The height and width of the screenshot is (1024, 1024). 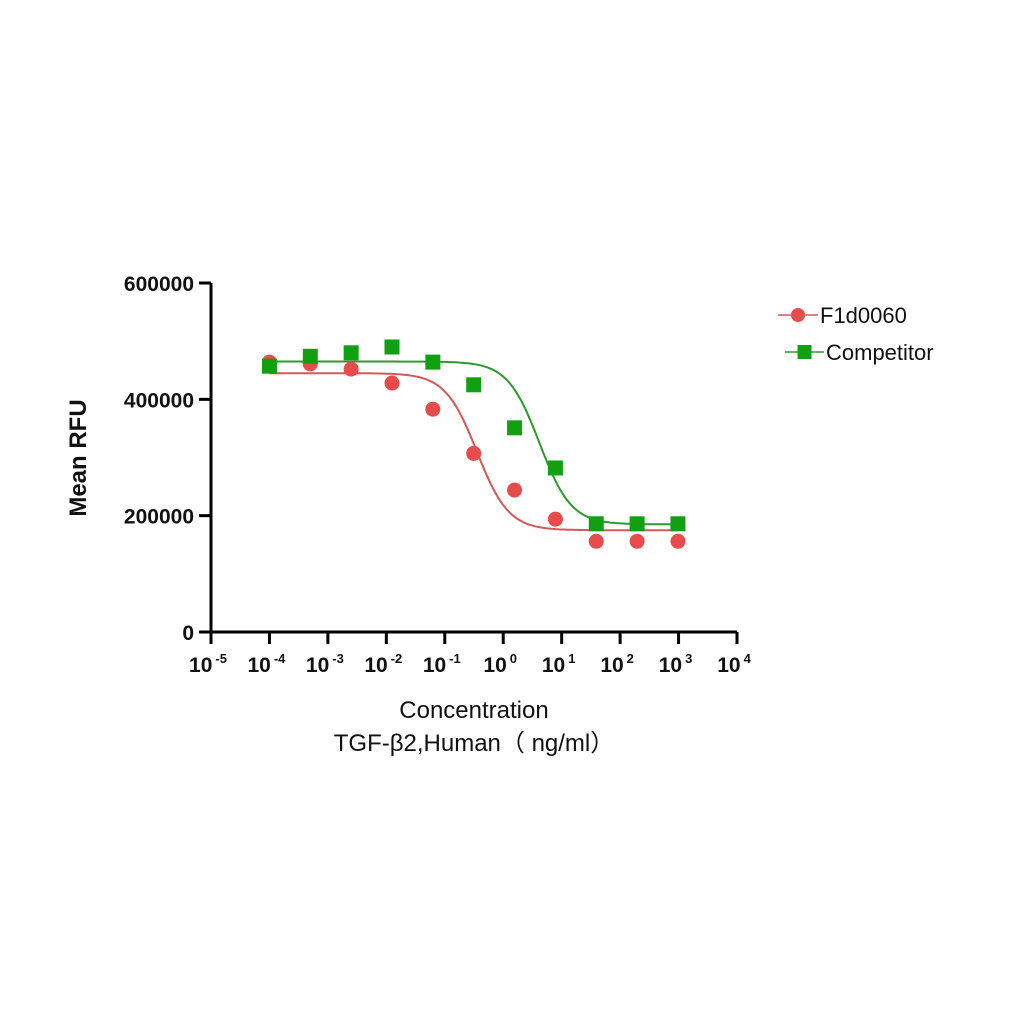 I want to click on x-tick-label: 10 -2, so click(x=383, y=664).